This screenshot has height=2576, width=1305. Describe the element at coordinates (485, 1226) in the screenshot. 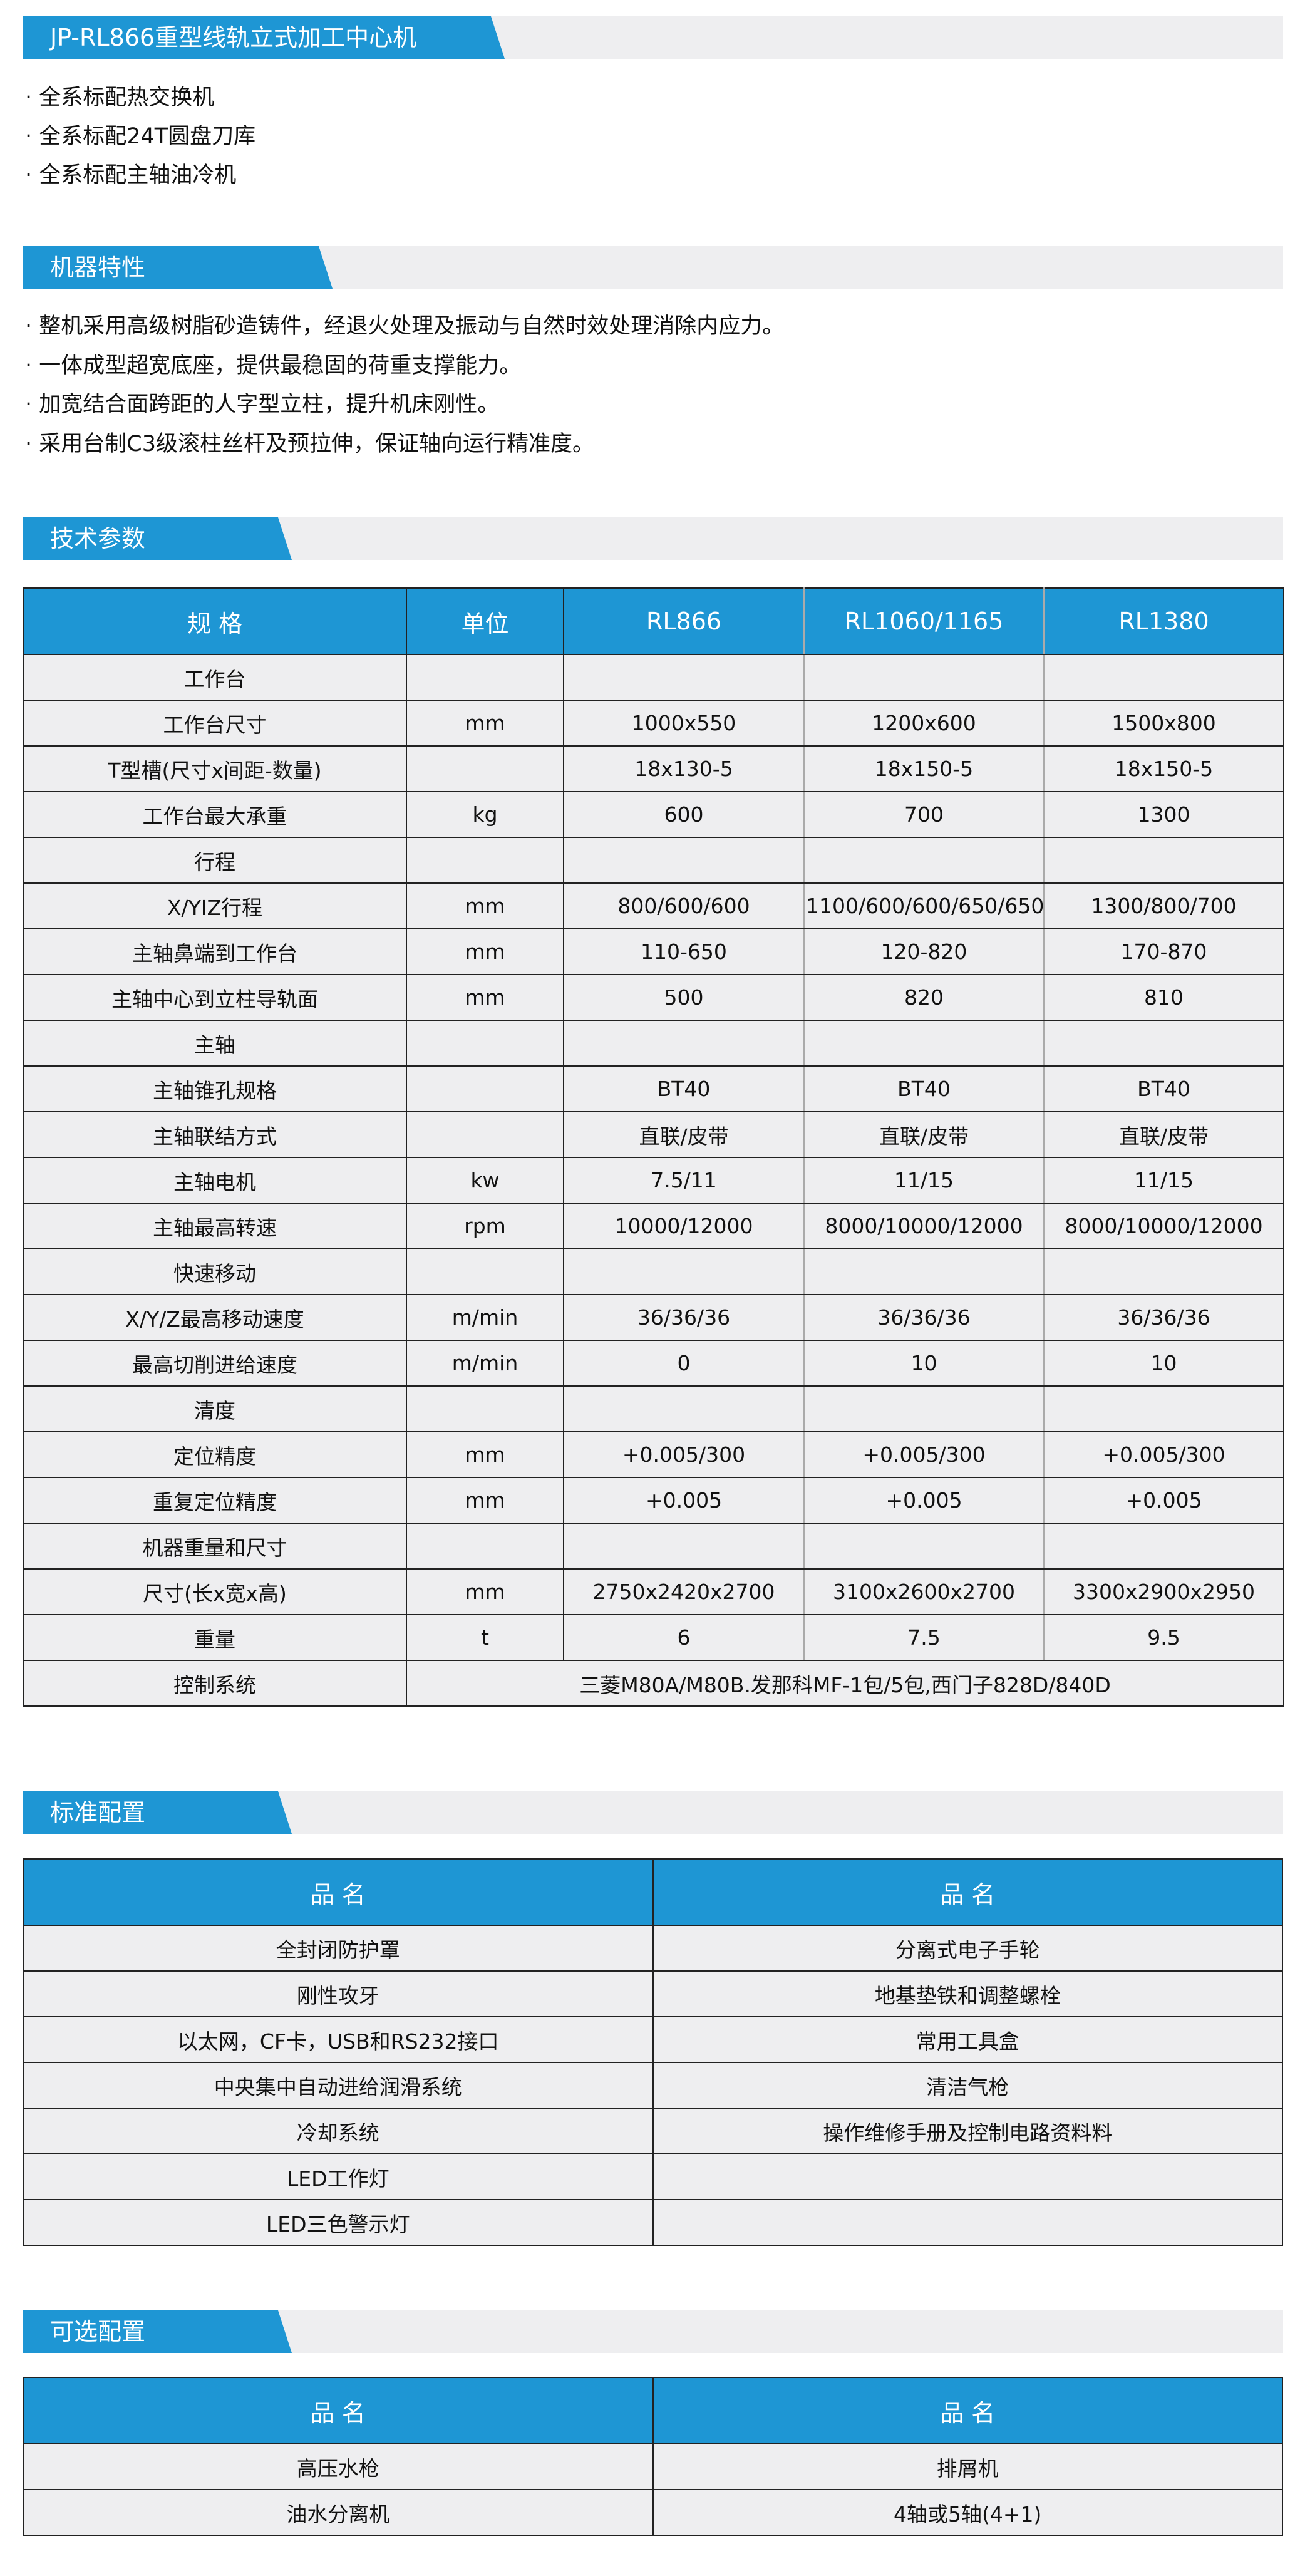

I see `table-cell: rpm` at that location.